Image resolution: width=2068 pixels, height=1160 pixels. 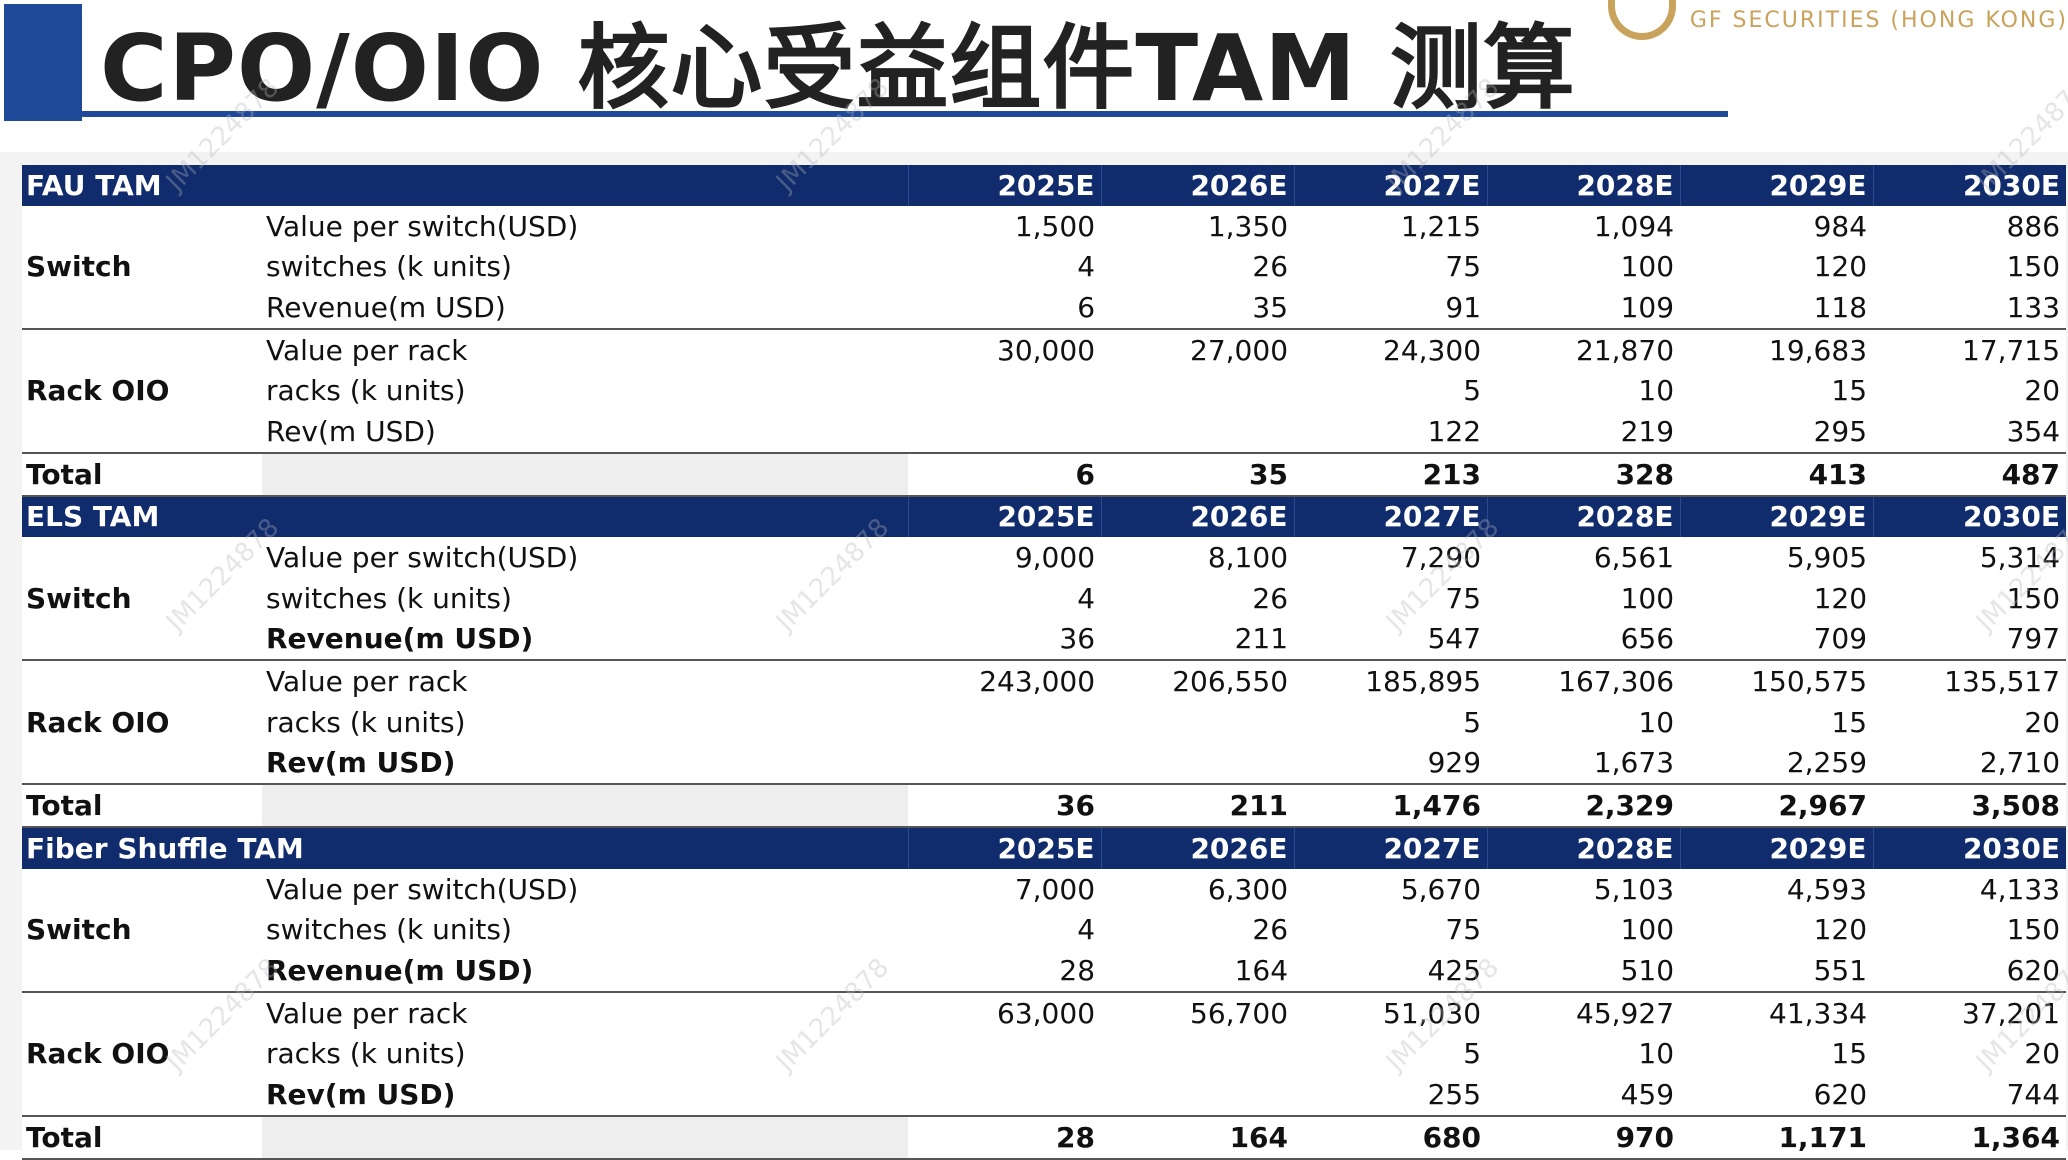 What do you see at coordinates (1777, 474) in the screenshot?
I see `total-cell: 413` at bounding box center [1777, 474].